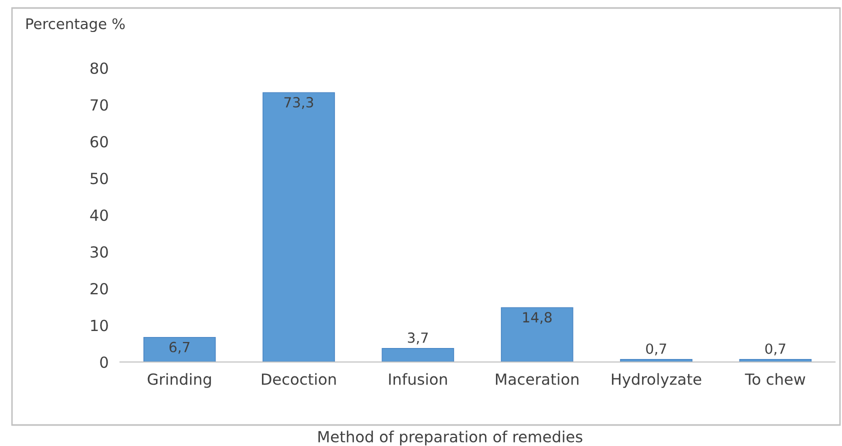 The image size is (842, 446). Describe the element at coordinates (104, 362) in the screenshot. I see `y-tick-label: 0` at that location.